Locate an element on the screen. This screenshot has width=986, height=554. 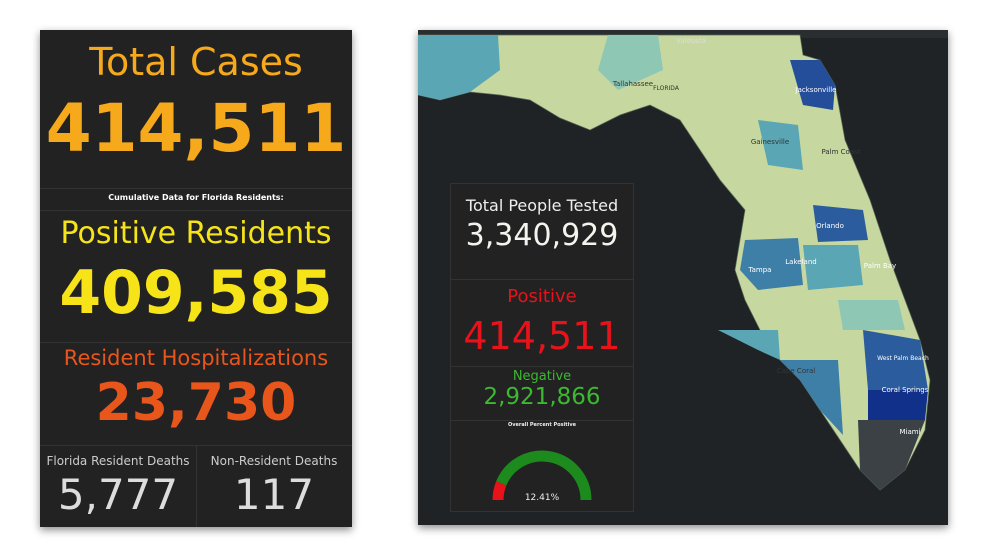
map-label: Lakeland is located at coordinates (800, 262).